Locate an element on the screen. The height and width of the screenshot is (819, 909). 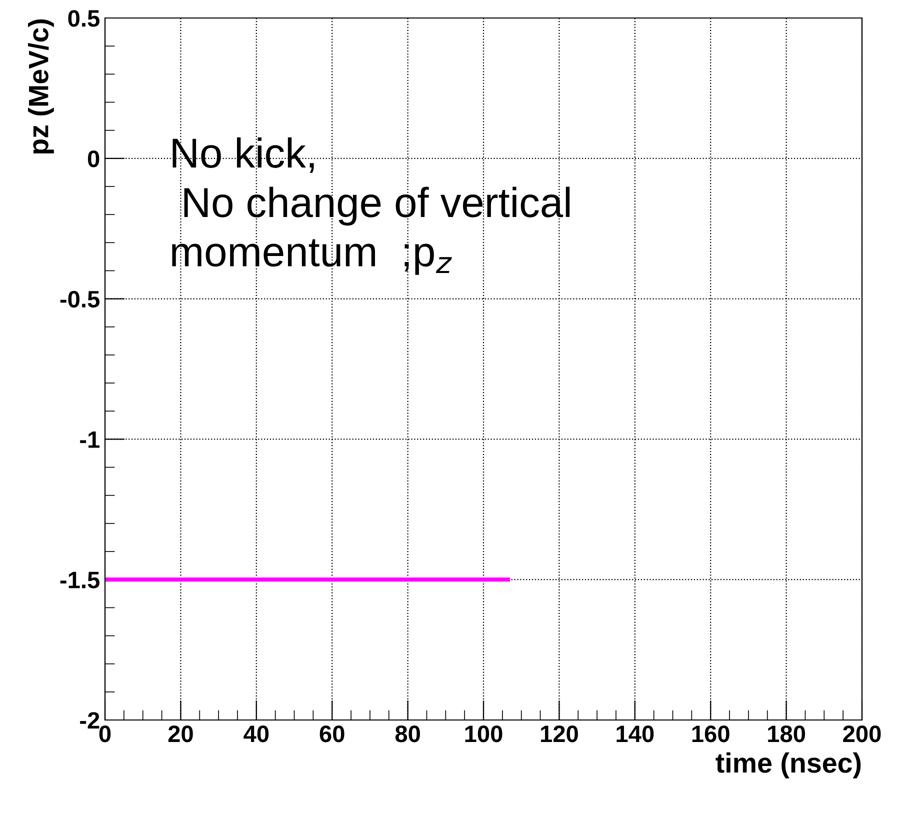
x-tick-label: 180 is located at coordinates (787, 733).